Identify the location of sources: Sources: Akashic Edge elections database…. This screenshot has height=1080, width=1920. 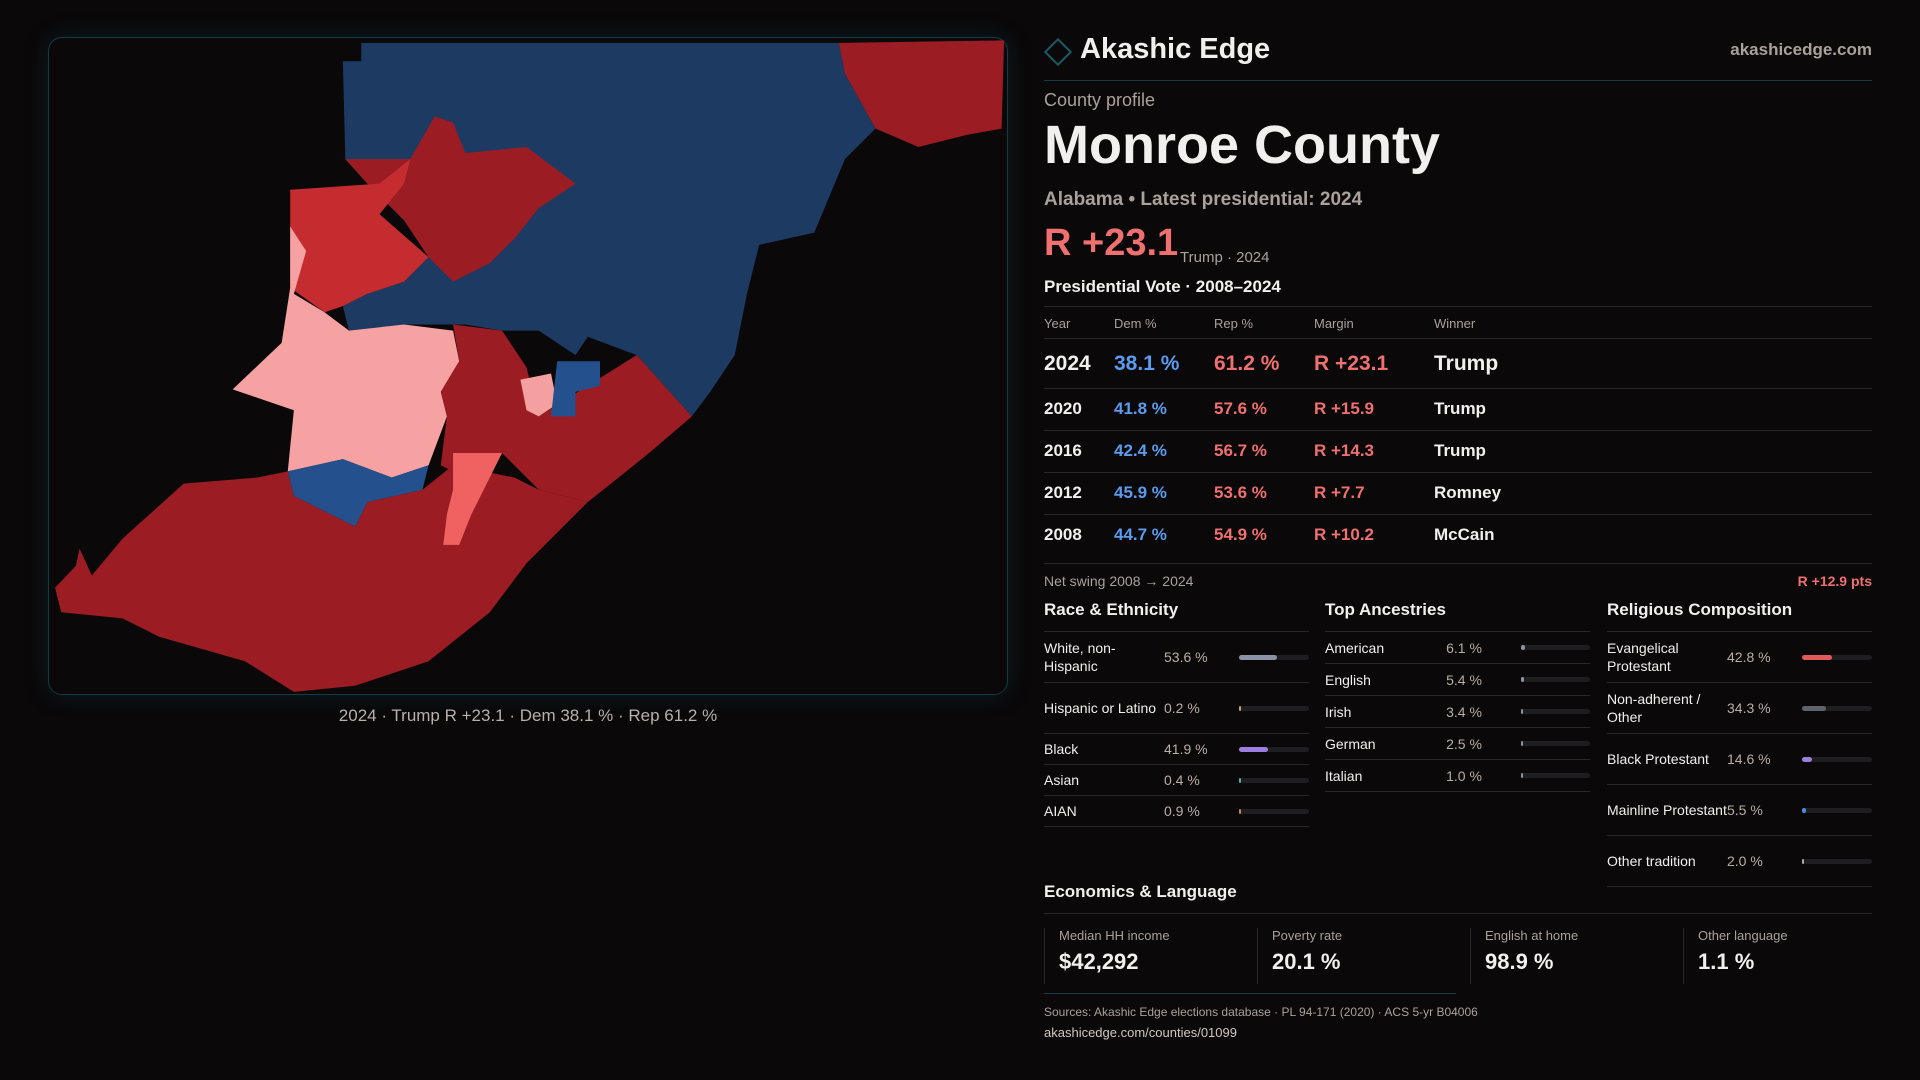
(1261, 1012).